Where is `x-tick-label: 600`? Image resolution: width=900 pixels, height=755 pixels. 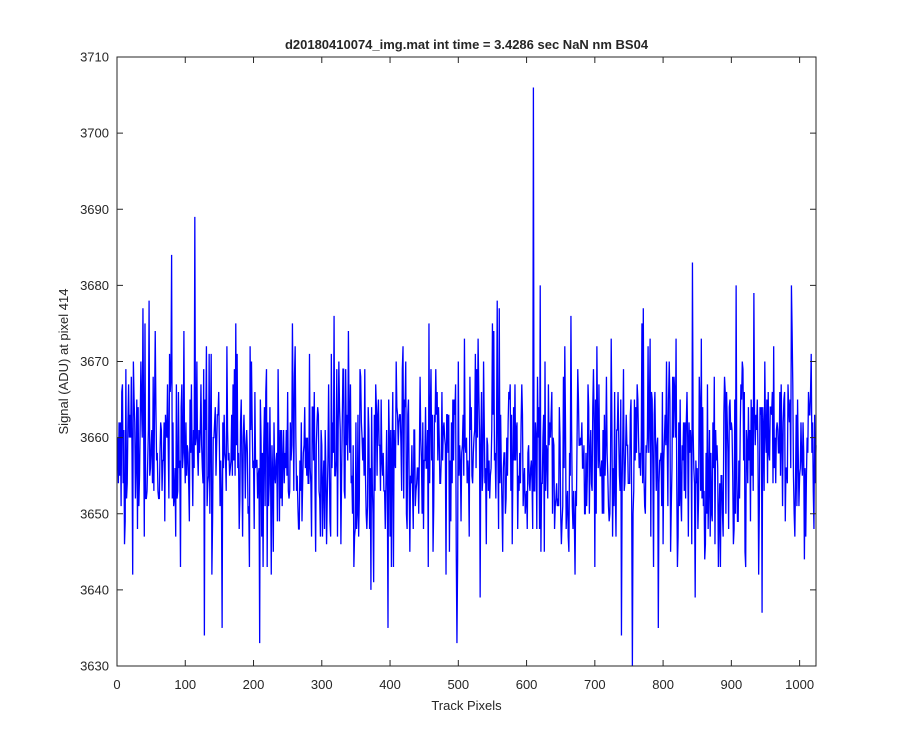
x-tick-label: 600 is located at coordinates (527, 684).